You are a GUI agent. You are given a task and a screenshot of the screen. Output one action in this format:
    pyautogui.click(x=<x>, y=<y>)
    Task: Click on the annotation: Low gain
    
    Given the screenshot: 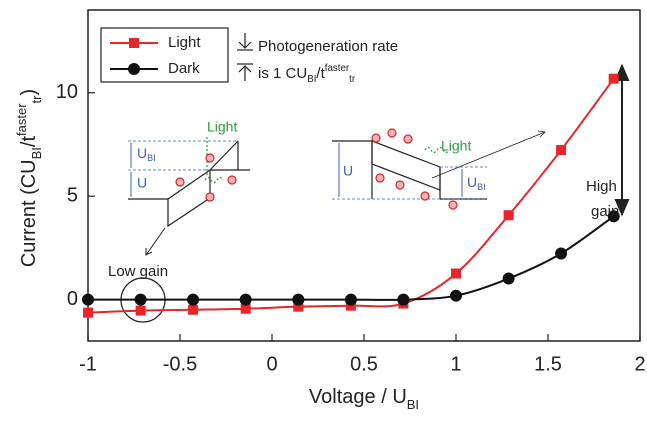 What is the action you would take?
    pyautogui.click(x=138, y=271)
    